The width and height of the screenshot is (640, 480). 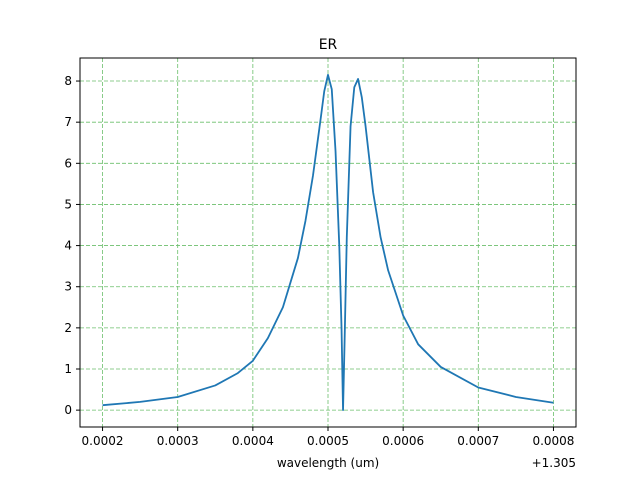 What do you see at coordinates (68, 163) in the screenshot?
I see `y-tick-label: 6` at bounding box center [68, 163].